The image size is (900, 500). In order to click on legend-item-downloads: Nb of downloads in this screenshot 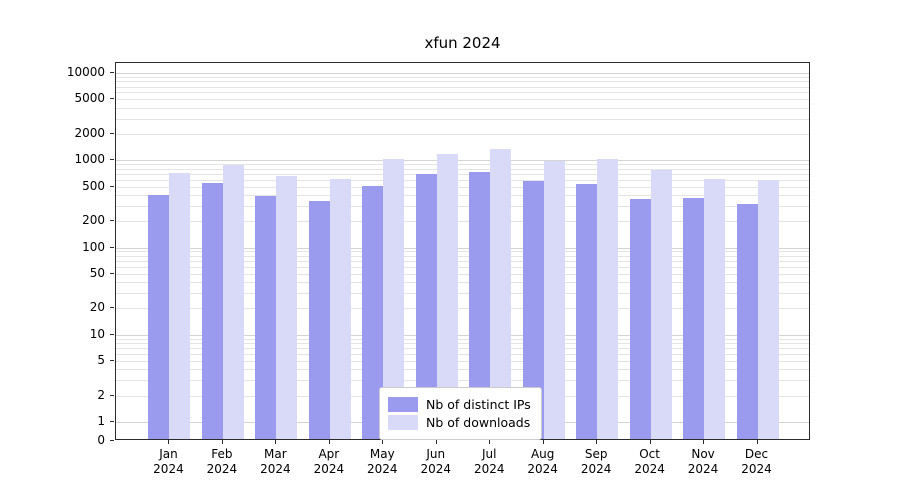, I will do `click(459, 422)`.